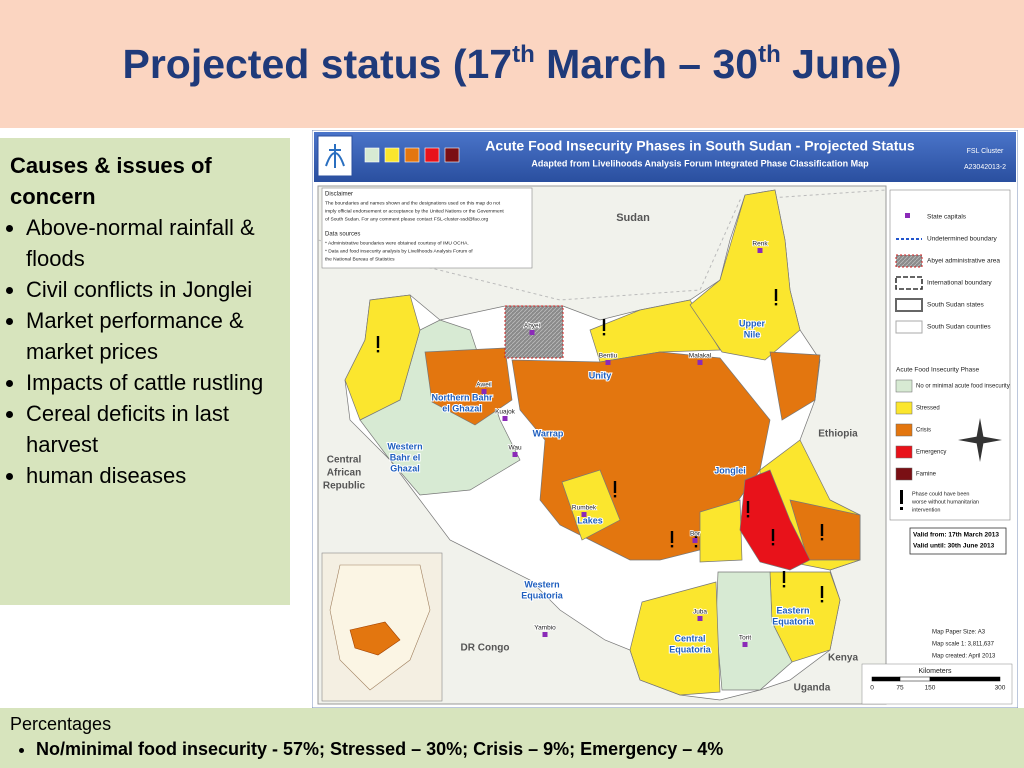 The image size is (1024, 768). What do you see at coordinates (760, 244) in the screenshot?
I see `town-label: Renk` at bounding box center [760, 244].